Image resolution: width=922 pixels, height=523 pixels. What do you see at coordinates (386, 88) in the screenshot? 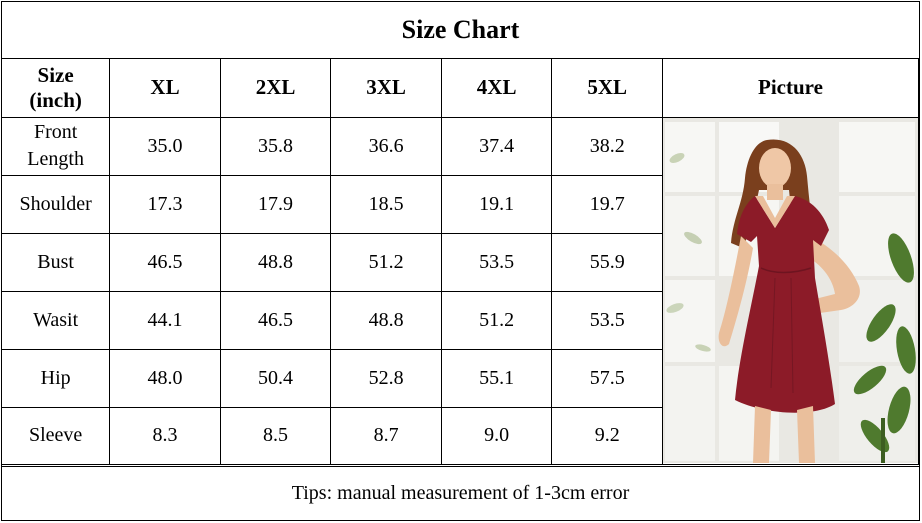
I see `size-header-3xl: 3XL` at bounding box center [386, 88].